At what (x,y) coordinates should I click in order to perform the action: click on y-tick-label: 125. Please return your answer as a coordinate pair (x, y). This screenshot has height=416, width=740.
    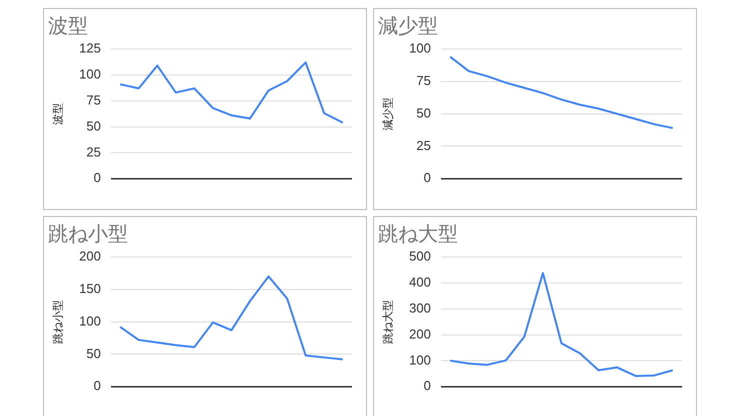
    Looking at the image, I should click on (90, 48).